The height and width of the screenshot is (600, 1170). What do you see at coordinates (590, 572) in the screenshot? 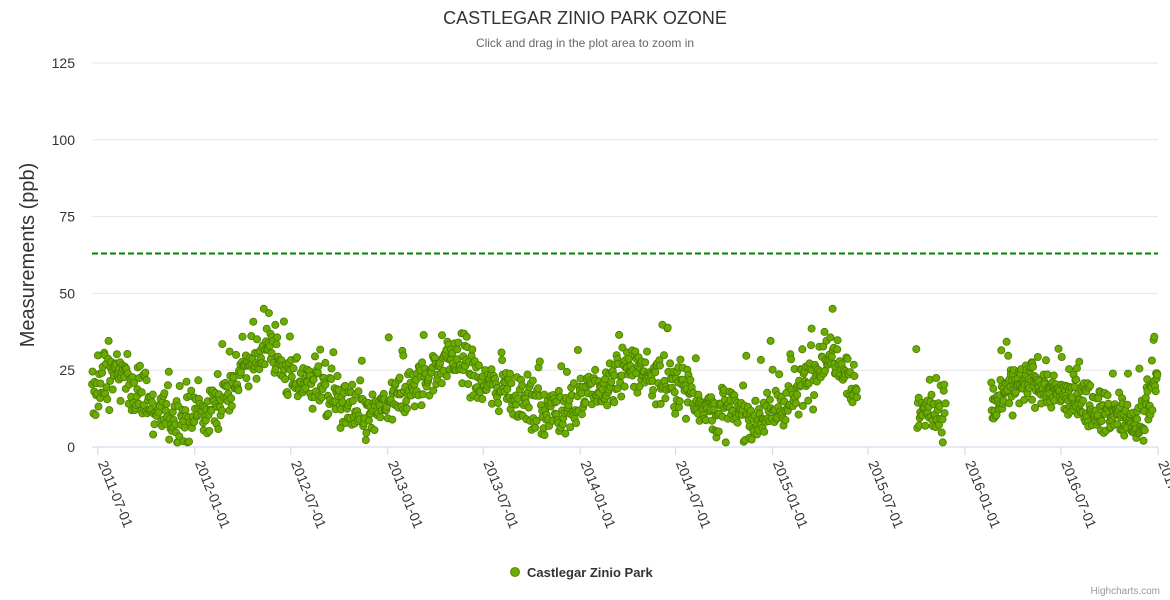
I see `legend-label: Castlegar Zinio Park` at bounding box center [590, 572].